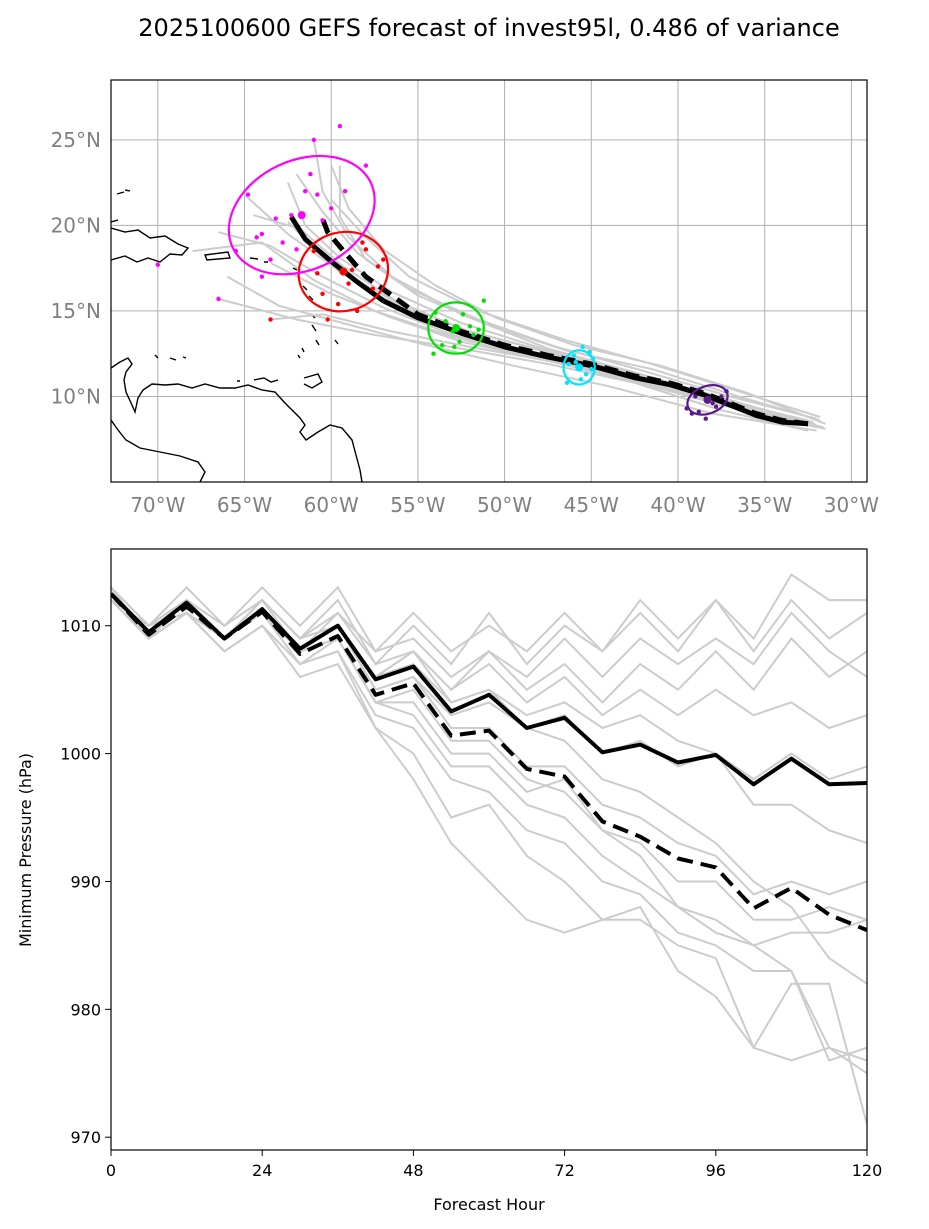  I want to click on map-xtick-label: 70°W, so click(157, 505).